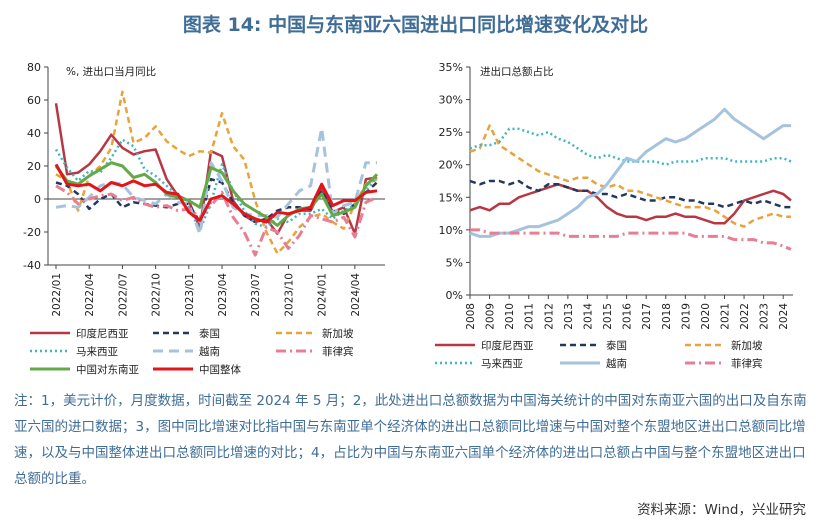  Describe the element at coordinates (608, 316) in the screenshot. I see `x-tick-label: 2015` at that location.